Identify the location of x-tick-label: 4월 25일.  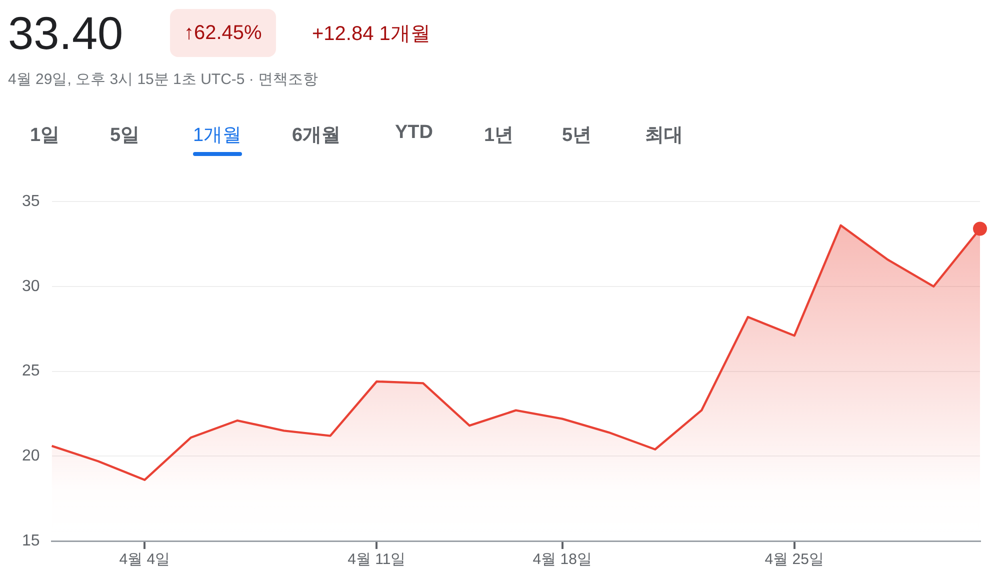
(794, 559).